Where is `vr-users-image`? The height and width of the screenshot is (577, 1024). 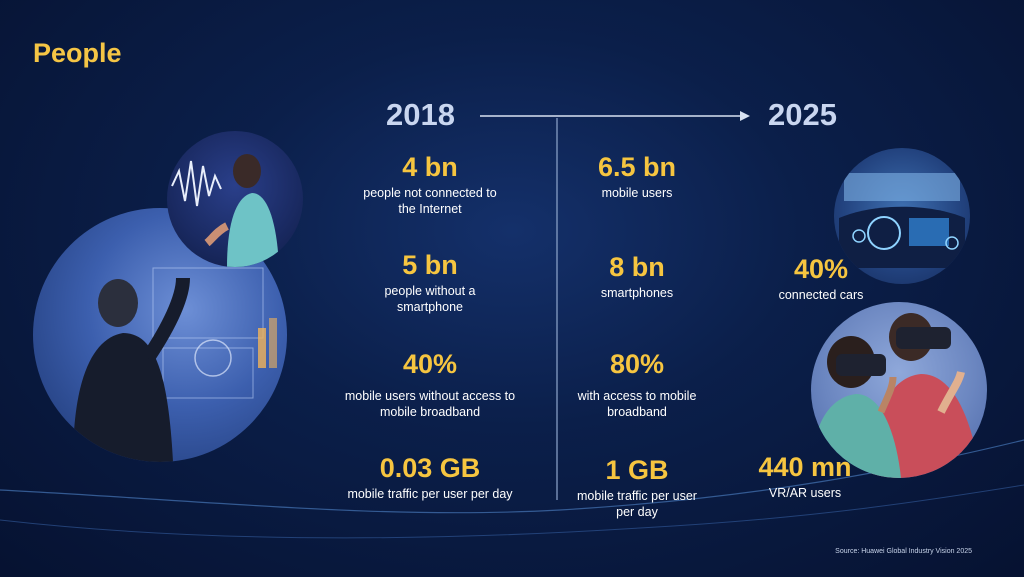
vr-users-image is located at coordinates (899, 390).